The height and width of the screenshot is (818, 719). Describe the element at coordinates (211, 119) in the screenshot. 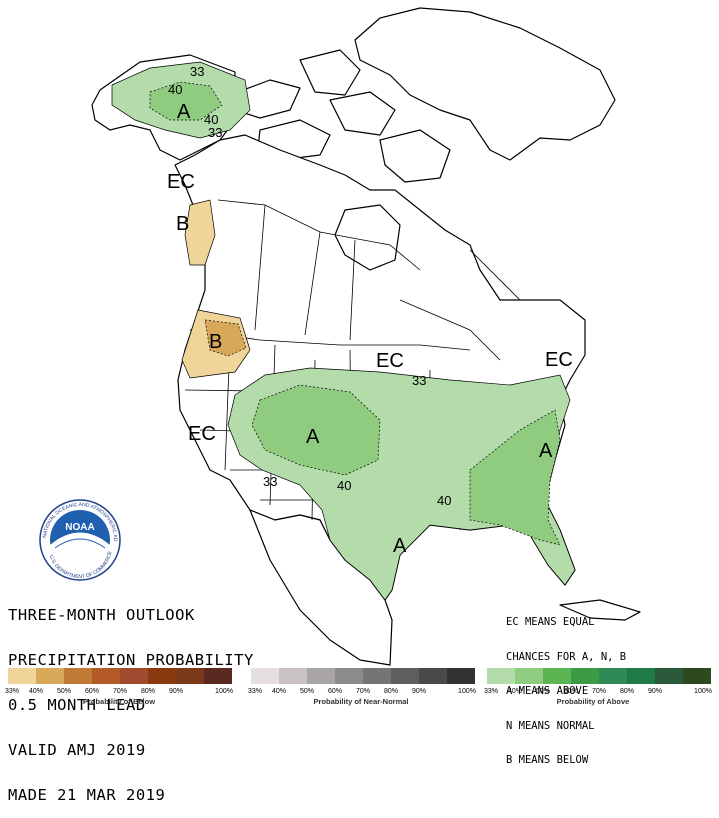

I see `alaska-40-lower-label: 40` at that location.